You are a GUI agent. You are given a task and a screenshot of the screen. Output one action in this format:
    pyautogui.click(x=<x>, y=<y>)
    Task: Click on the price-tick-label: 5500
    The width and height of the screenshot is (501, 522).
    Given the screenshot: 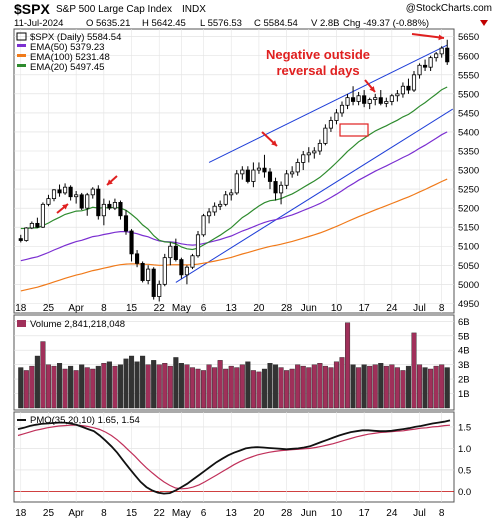 What is the action you would take?
    pyautogui.click(x=468, y=94)
    